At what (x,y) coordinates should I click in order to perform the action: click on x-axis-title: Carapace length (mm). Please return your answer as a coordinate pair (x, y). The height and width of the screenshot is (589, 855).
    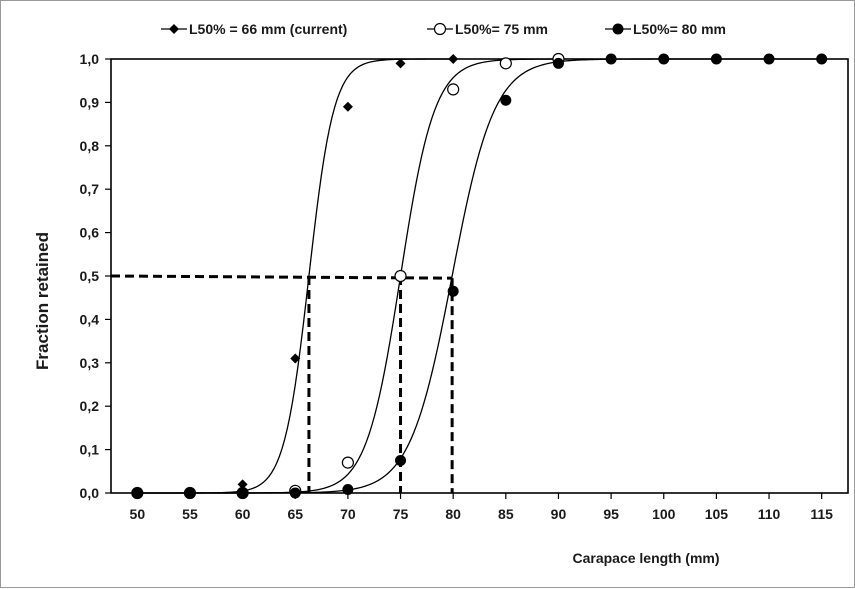
    Looking at the image, I should click on (645, 558).